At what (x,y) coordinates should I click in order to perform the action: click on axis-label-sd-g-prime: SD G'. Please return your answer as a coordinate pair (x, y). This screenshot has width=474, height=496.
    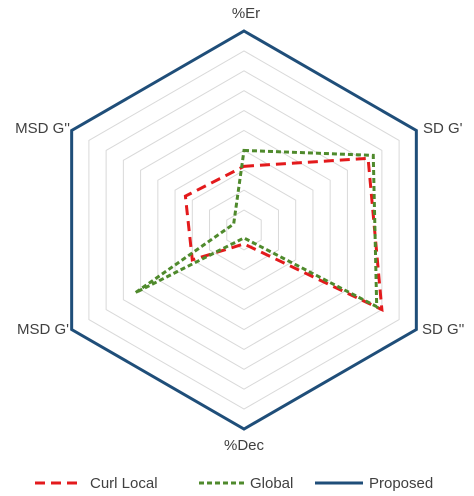
    Looking at the image, I should click on (443, 128).